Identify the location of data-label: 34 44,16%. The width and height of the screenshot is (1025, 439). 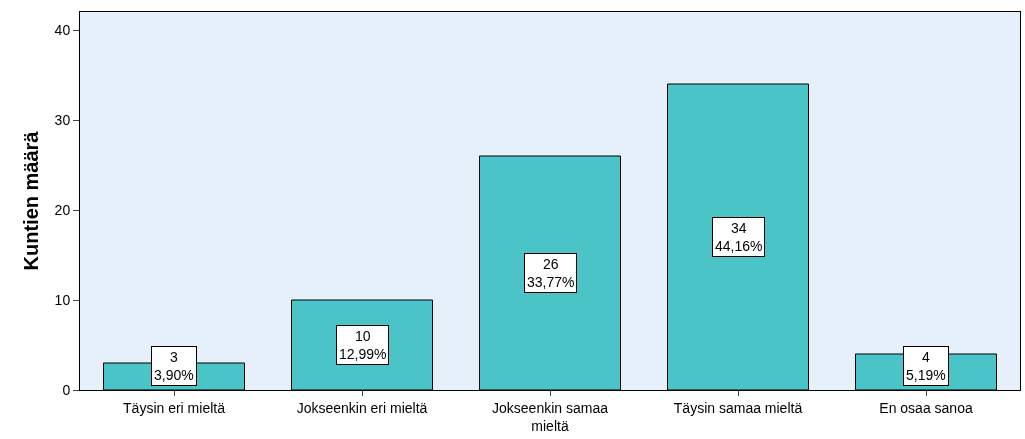
(739, 237).